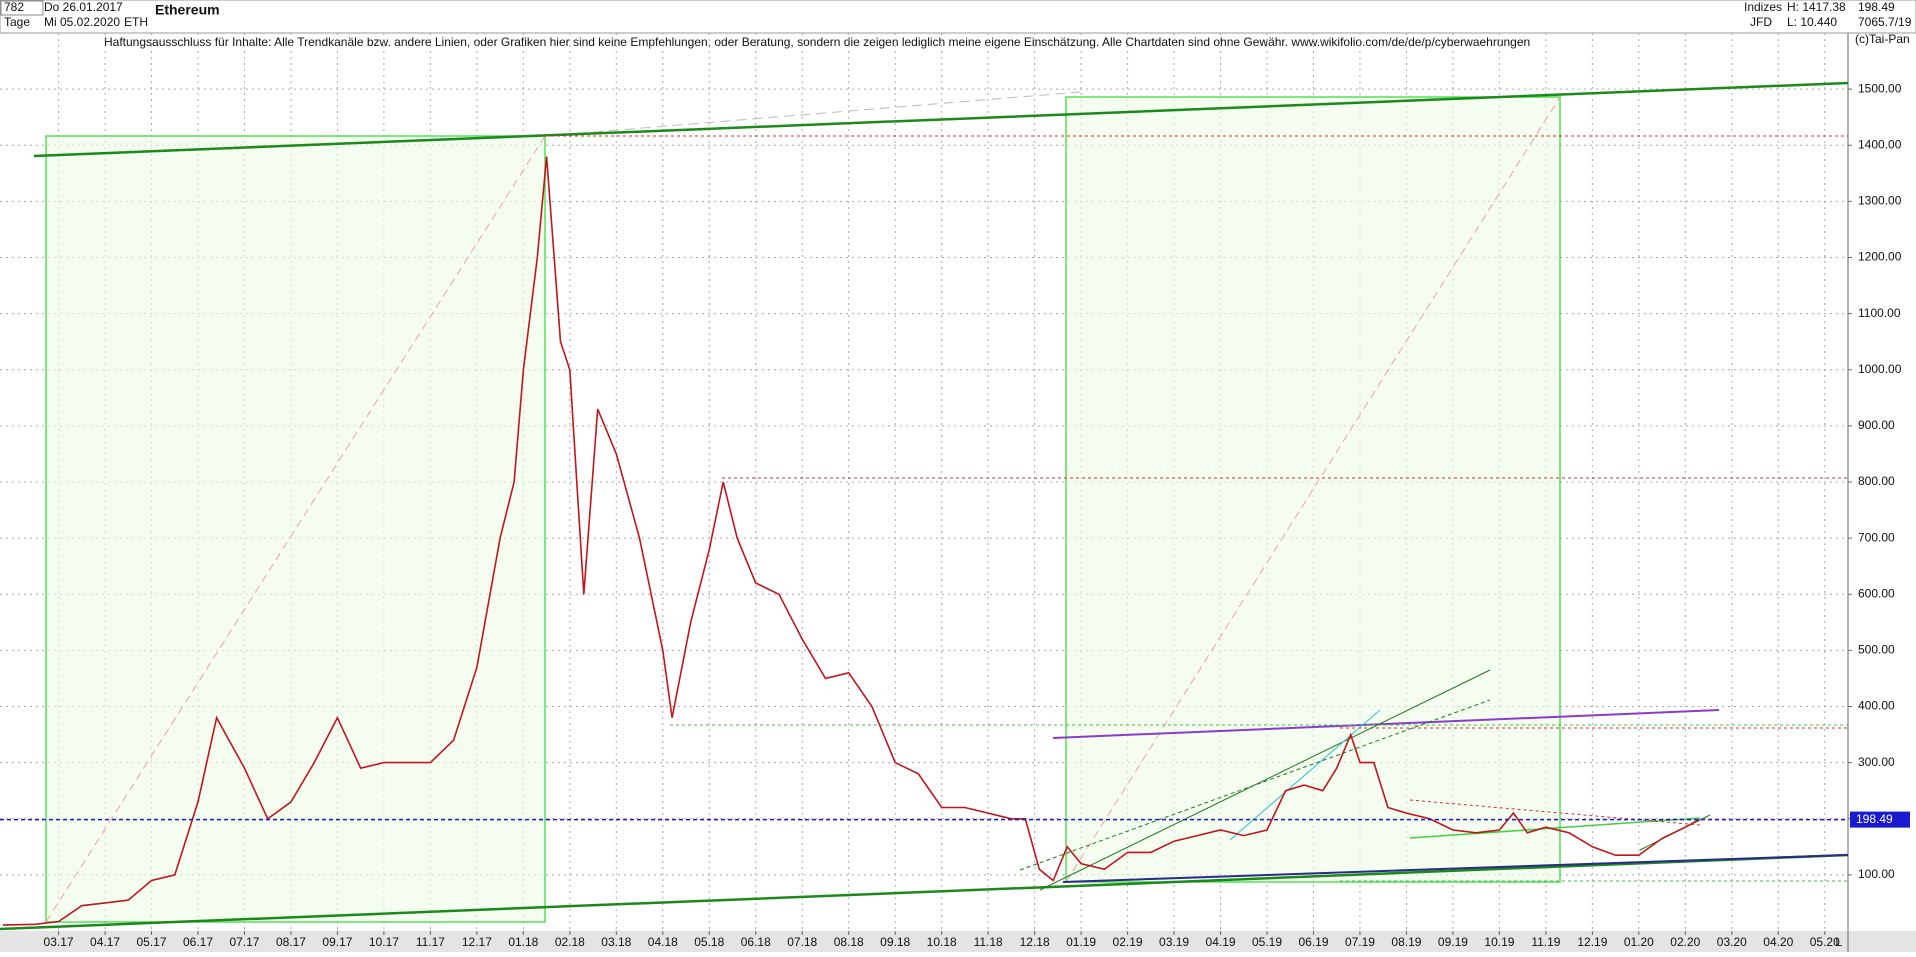  Describe the element at coordinates (1453, 942) in the screenshot. I see `x-tick-label: 09.19` at that location.